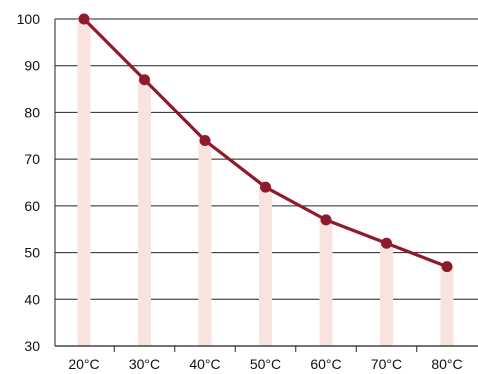  I want to click on x-tick-label: 60°C, so click(325, 364).